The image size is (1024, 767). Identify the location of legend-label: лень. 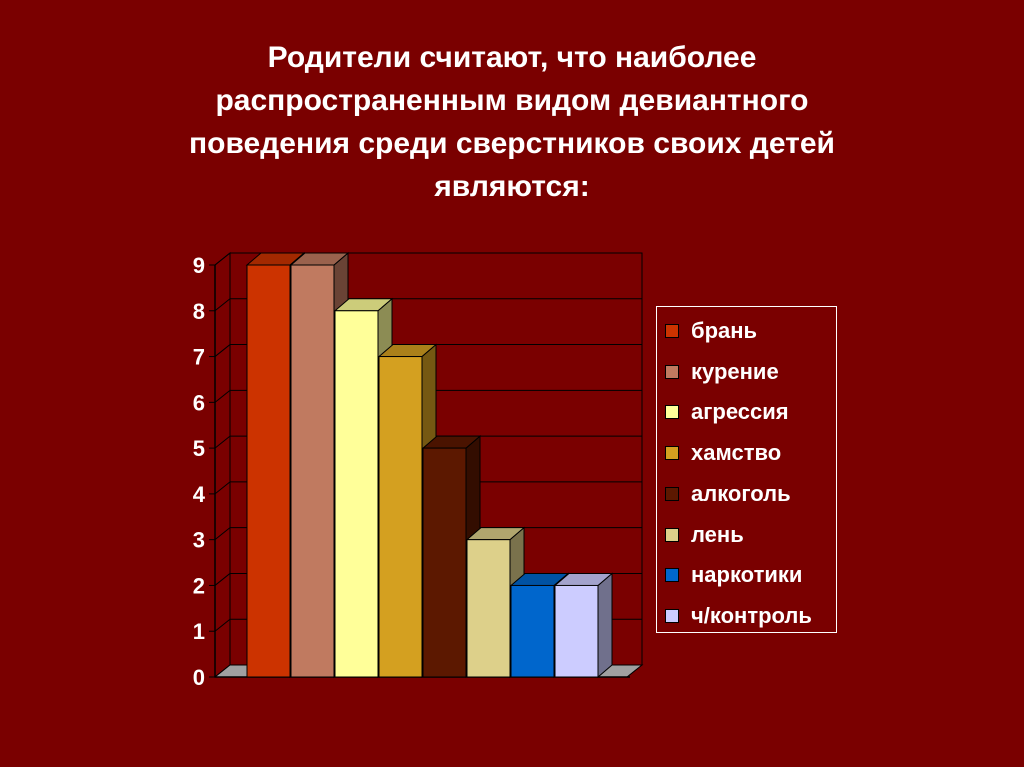
(717, 534).